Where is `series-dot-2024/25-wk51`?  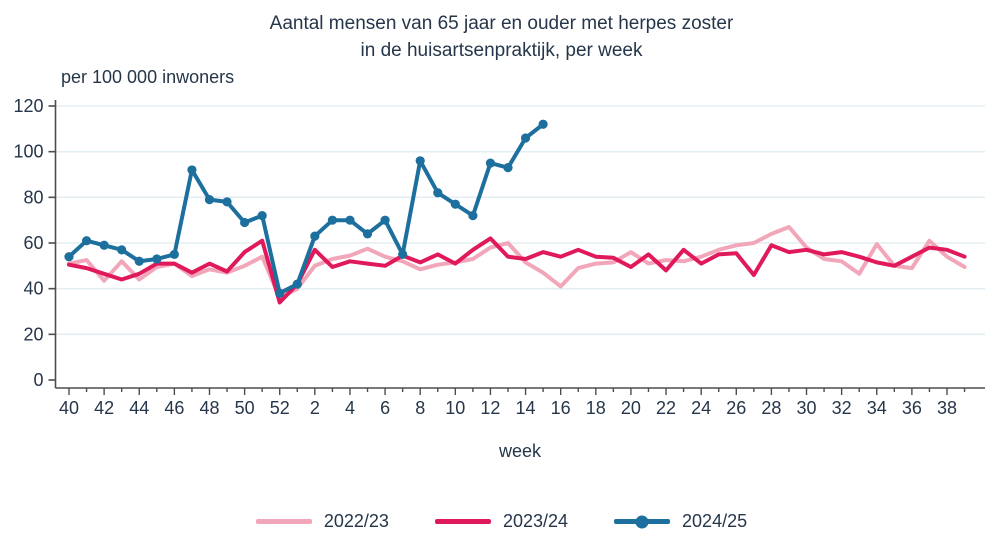 series-dot-2024/25-wk51 is located at coordinates (262, 216).